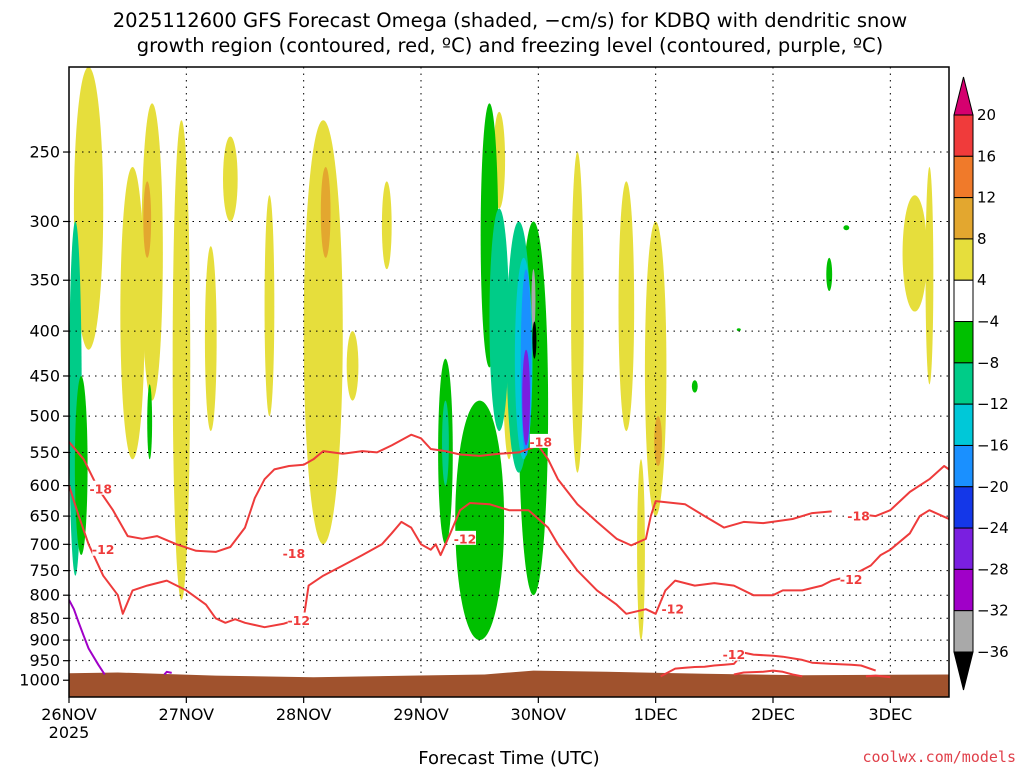  What do you see at coordinates (44, 595) in the screenshot?
I see `y-tick-label-800: 800` at bounding box center [44, 595].